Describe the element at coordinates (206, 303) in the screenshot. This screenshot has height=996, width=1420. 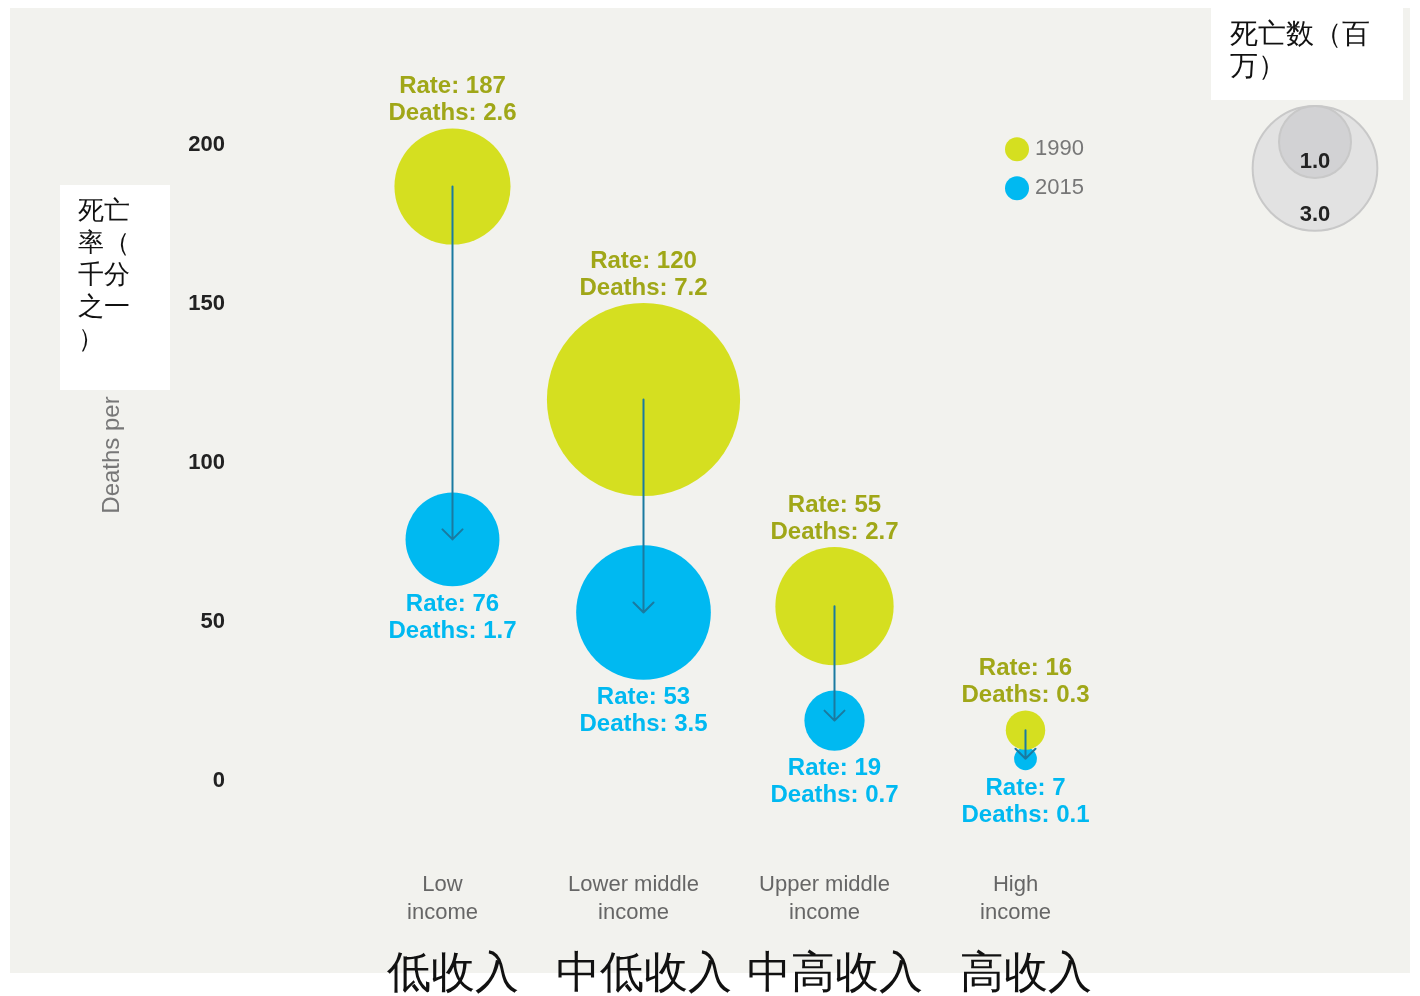
I see `y-tick-label: 150` at that location.